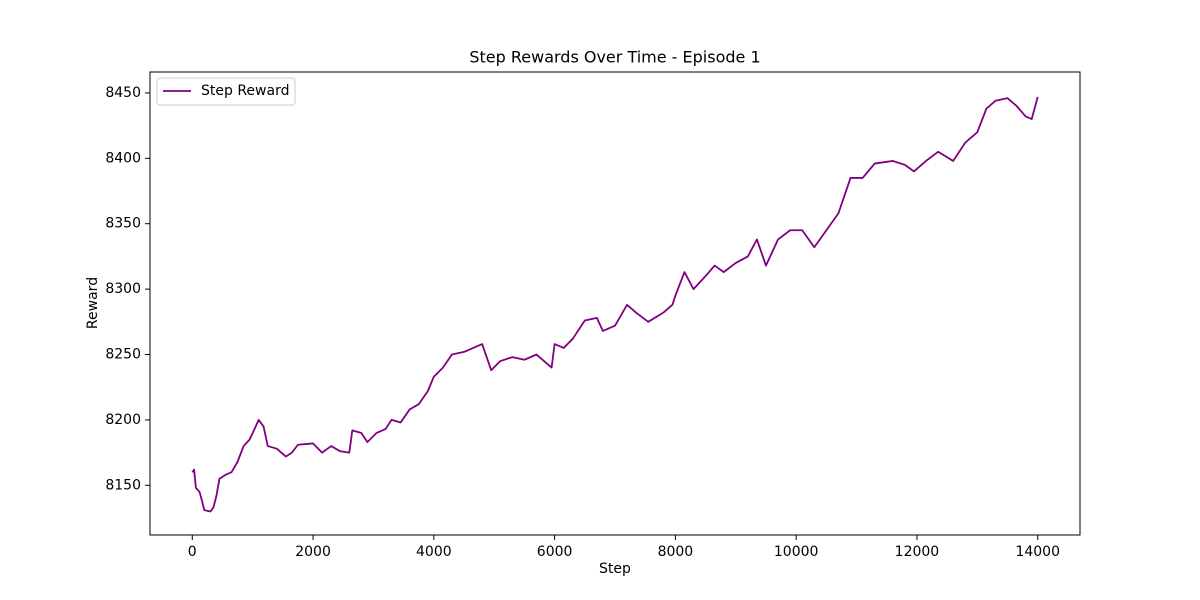  What do you see at coordinates (123, 420) in the screenshot?
I see `y-tick-label: 8200` at bounding box center [123, 420].